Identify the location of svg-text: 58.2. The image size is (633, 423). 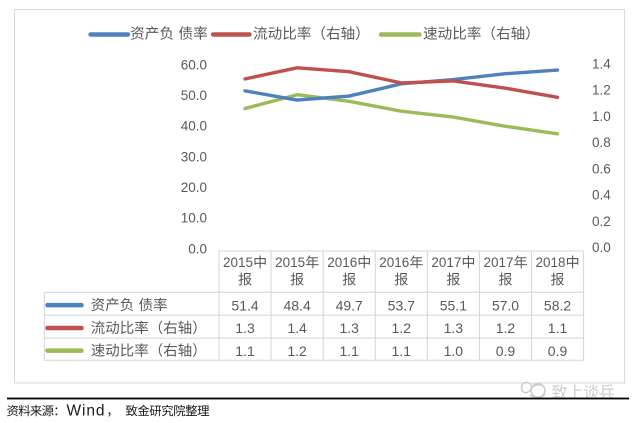
(557, 305).